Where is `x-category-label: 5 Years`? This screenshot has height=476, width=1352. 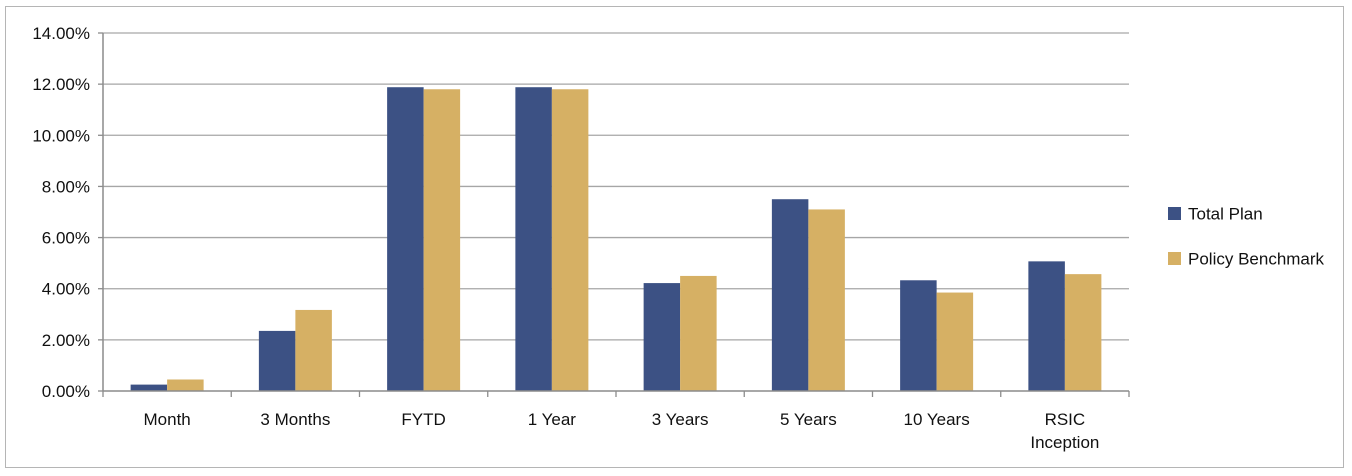 x-category-label: 5 Years is located at coordinates (808, 419).